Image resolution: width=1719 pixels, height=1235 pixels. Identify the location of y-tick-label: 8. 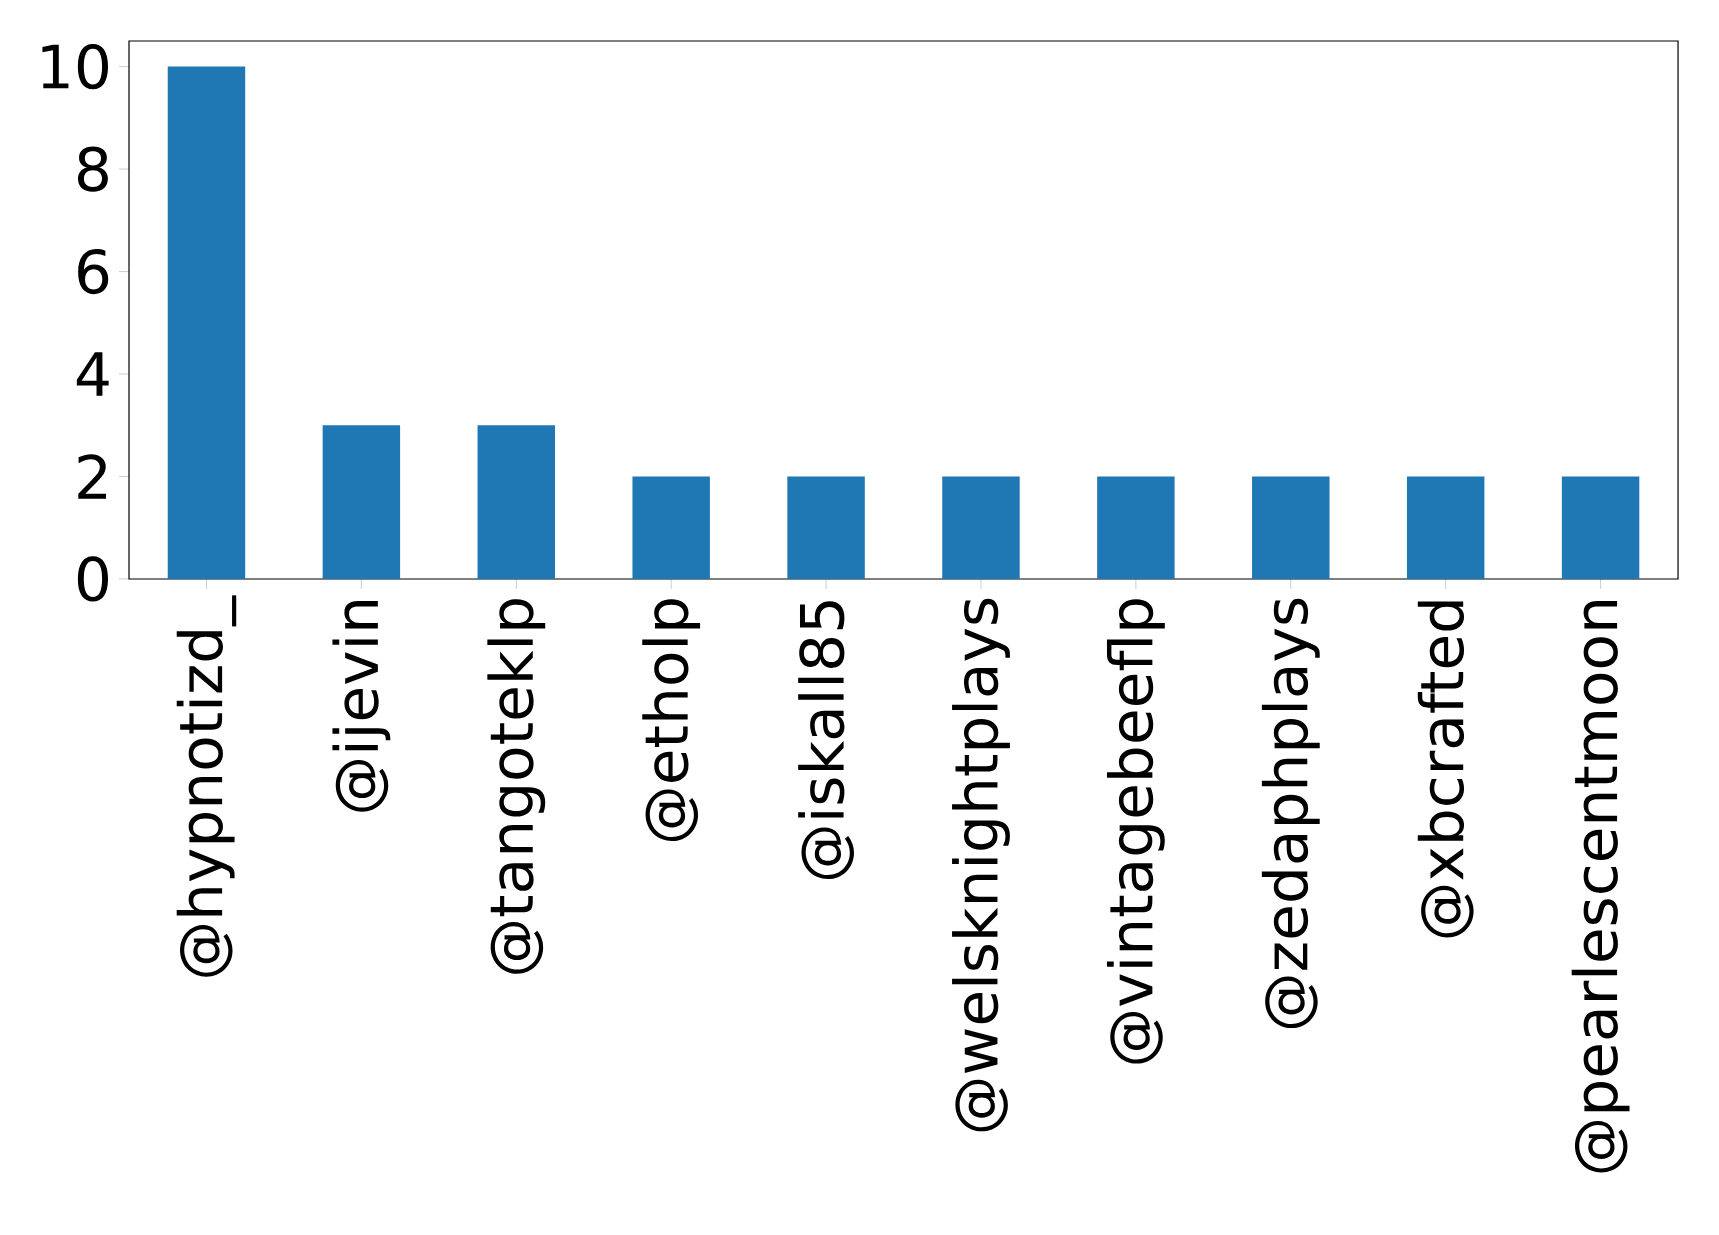
(93, 169).